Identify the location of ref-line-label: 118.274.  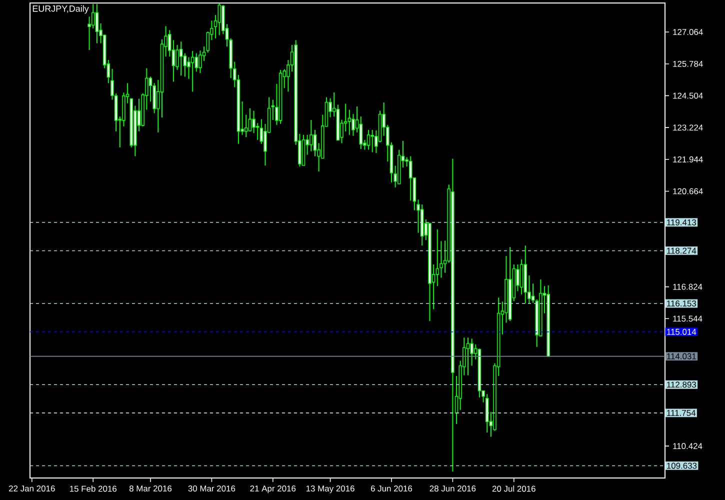
(681, 251).